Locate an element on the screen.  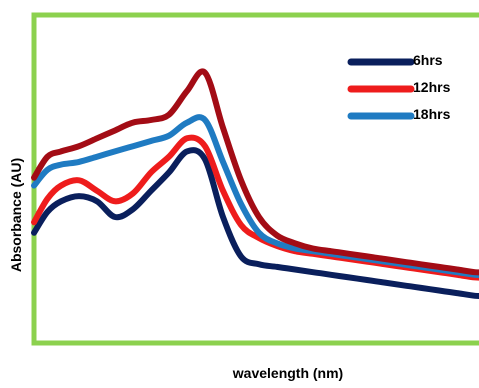
x-axis-label: wavelength (nm) is located at coordinates (287, 373).